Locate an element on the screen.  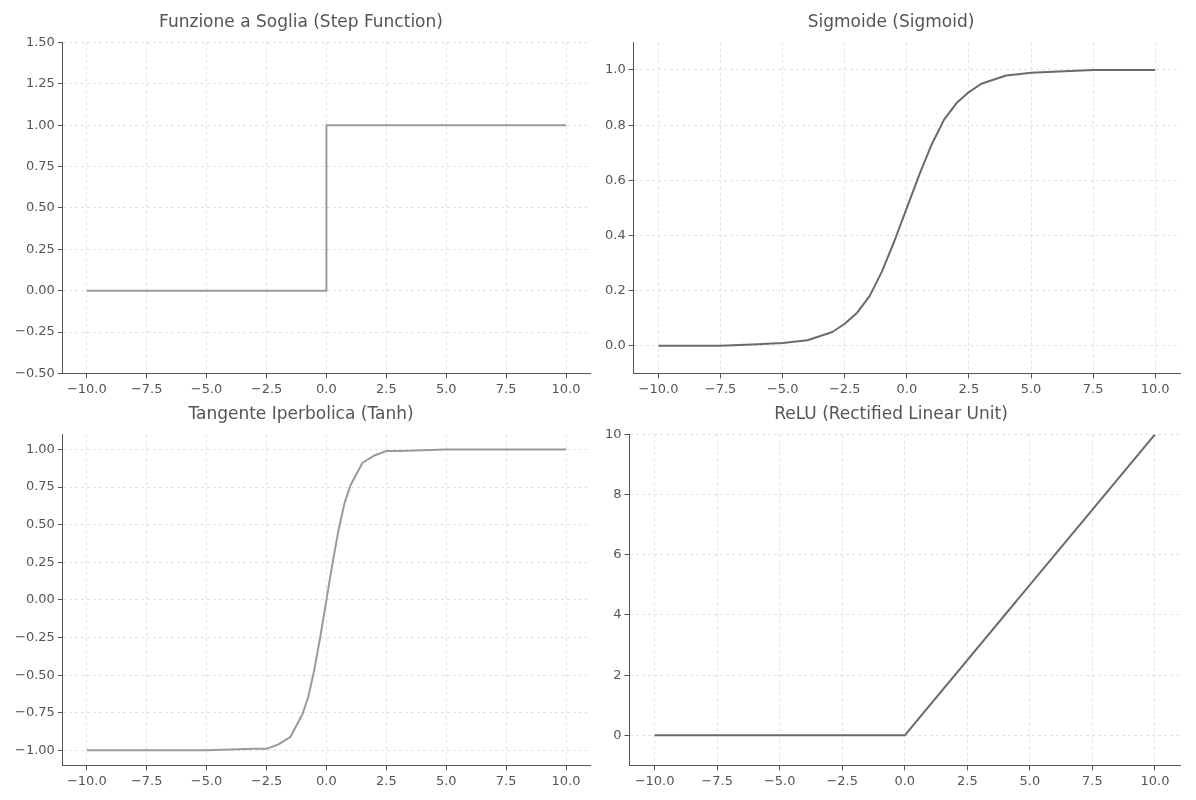
y-tick-label: 1.50 is located at coordinates (40, 41).